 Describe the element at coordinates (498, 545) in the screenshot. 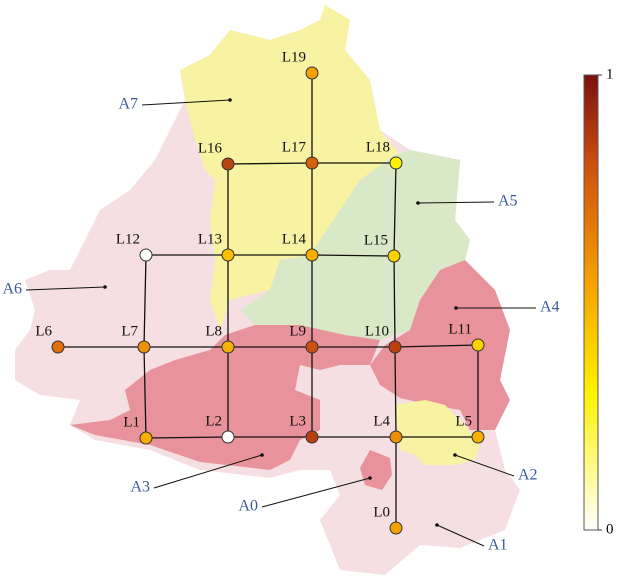

I see `area-label: A1` at that location.